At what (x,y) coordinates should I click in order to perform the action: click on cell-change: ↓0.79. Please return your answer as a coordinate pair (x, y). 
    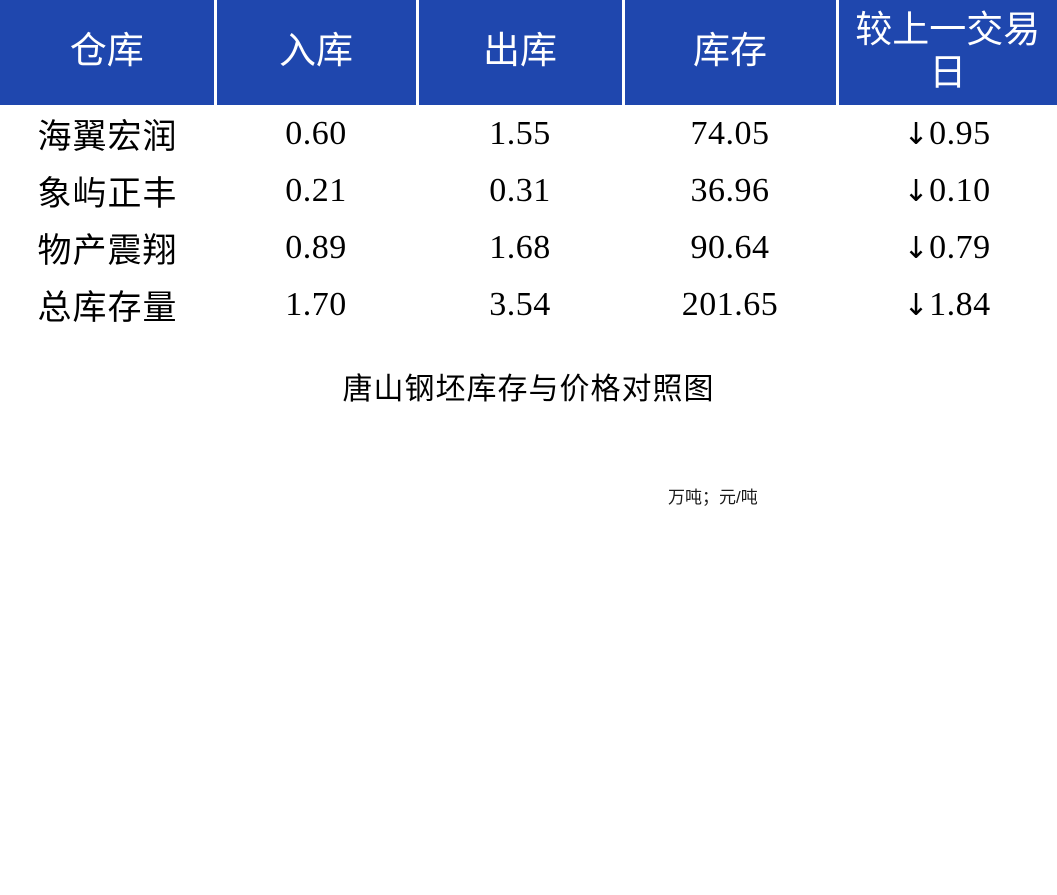
    Looking at the image, I should click on (947, 247).